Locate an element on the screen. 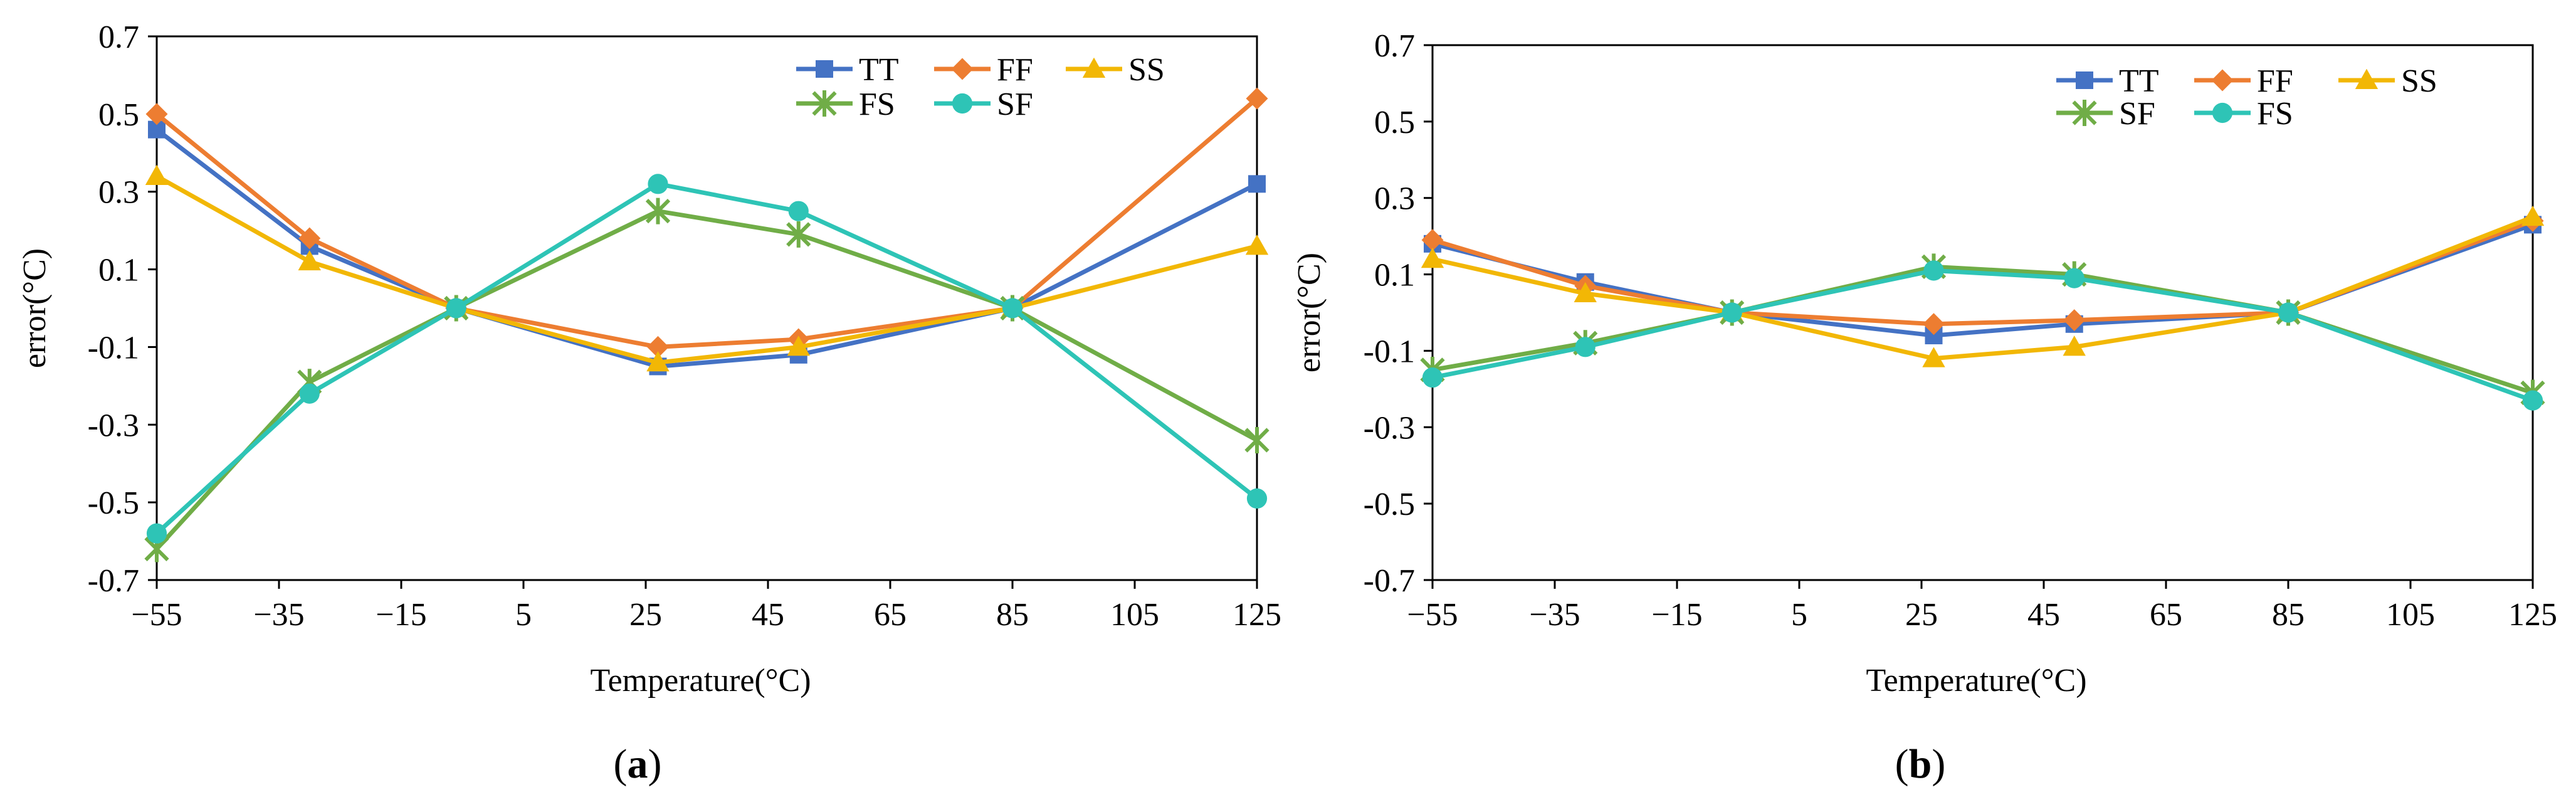 The image size is (2576, 802). series-line is located at coordinates (707, 223).